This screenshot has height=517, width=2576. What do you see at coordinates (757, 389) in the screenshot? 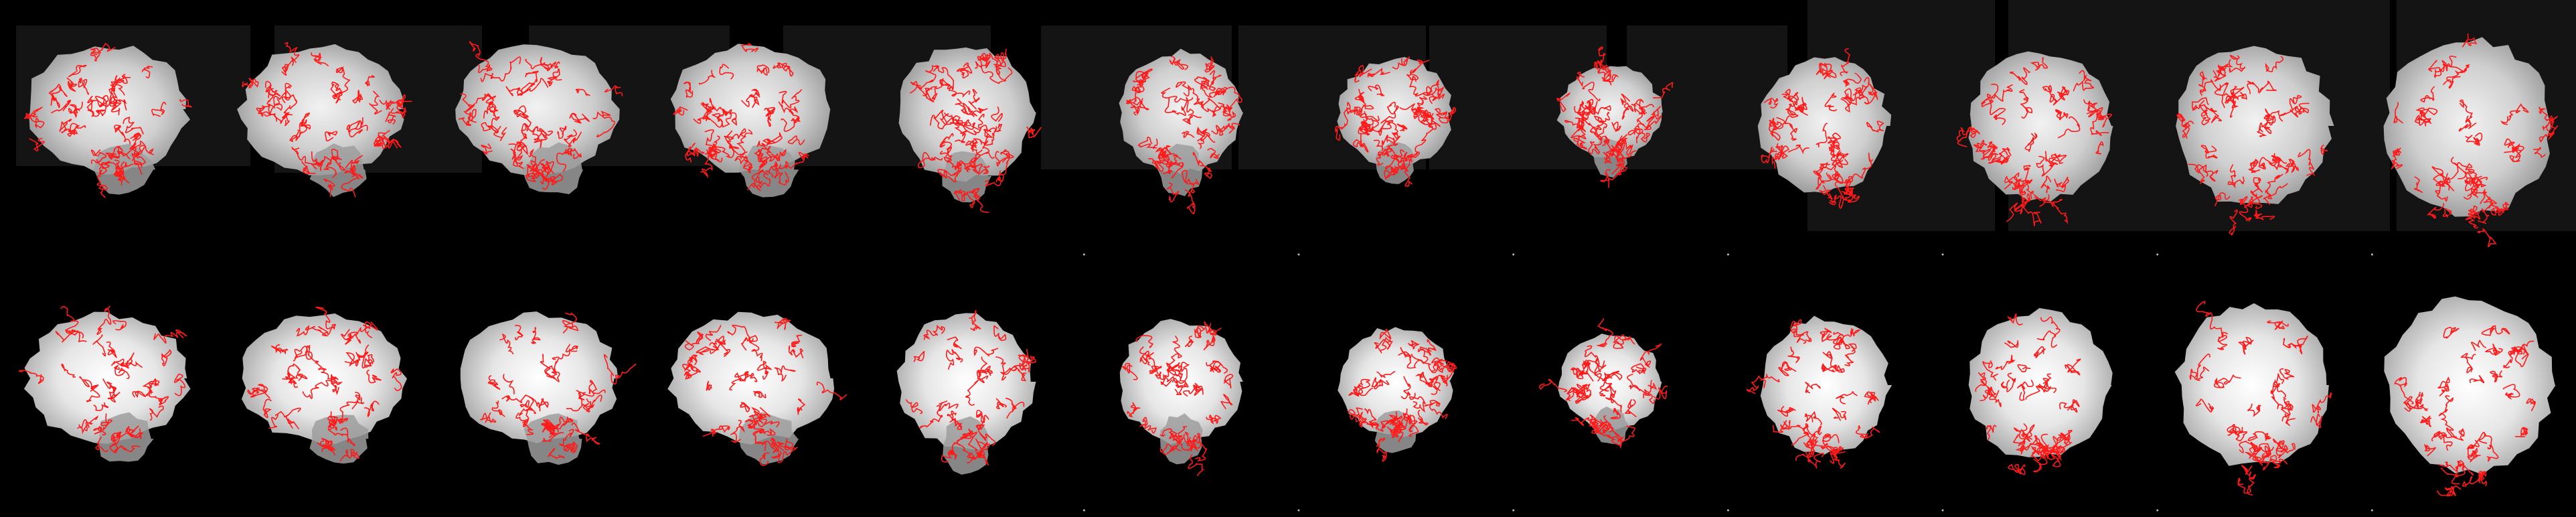
I see `slice-panel-row2-4-sagittal` at bounding box center [757, 389].